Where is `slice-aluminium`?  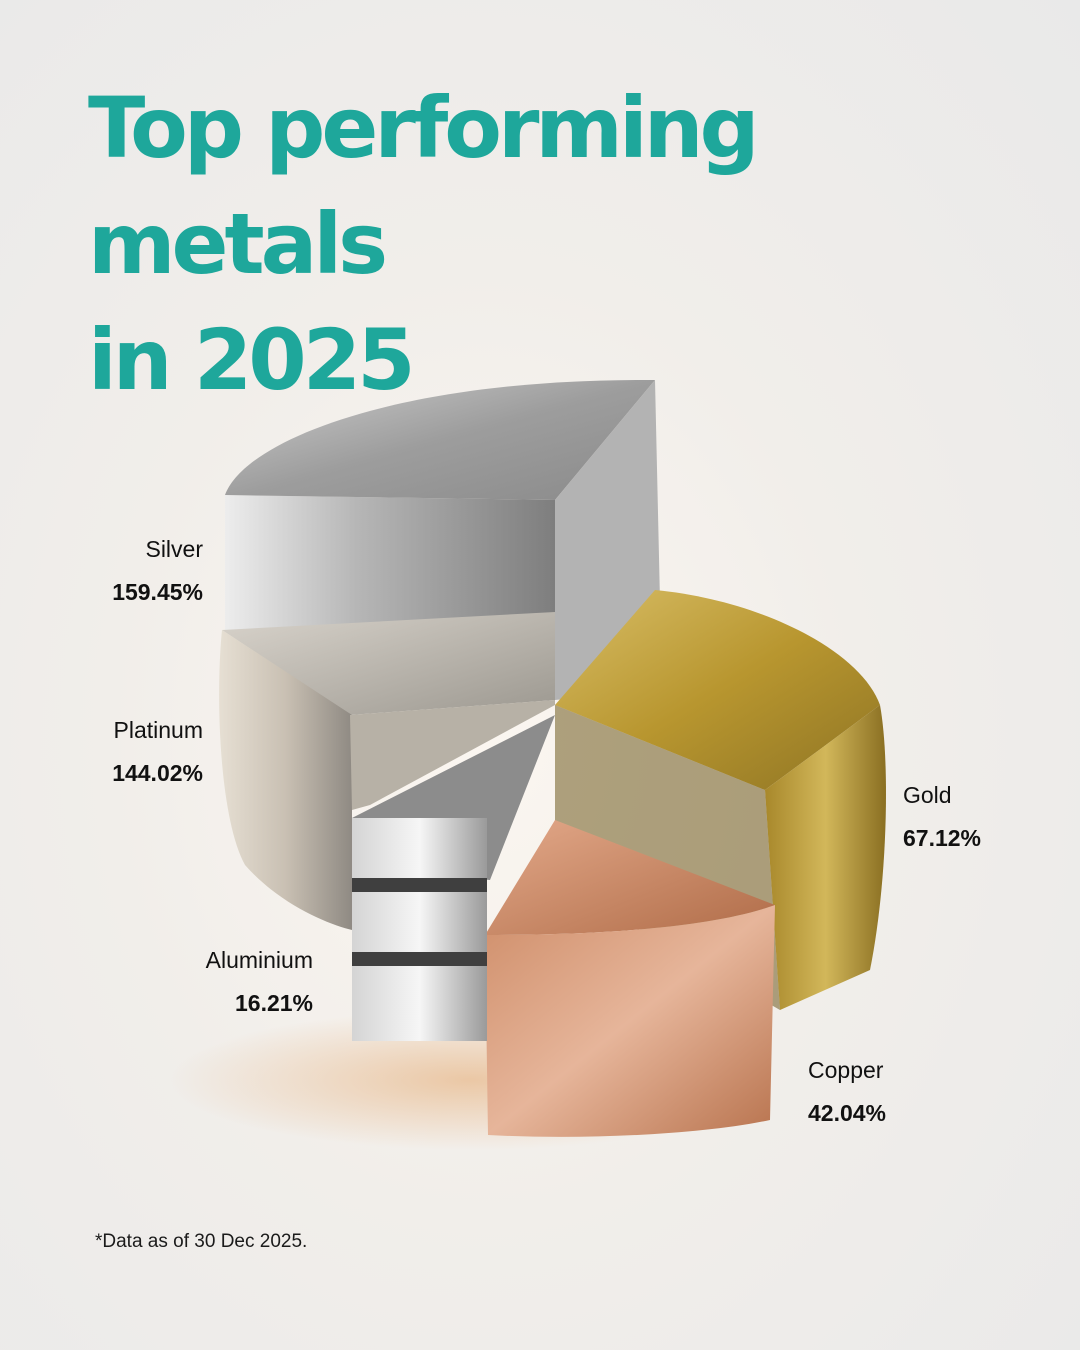
slice-aluminium is located at coordinates (453, 878).